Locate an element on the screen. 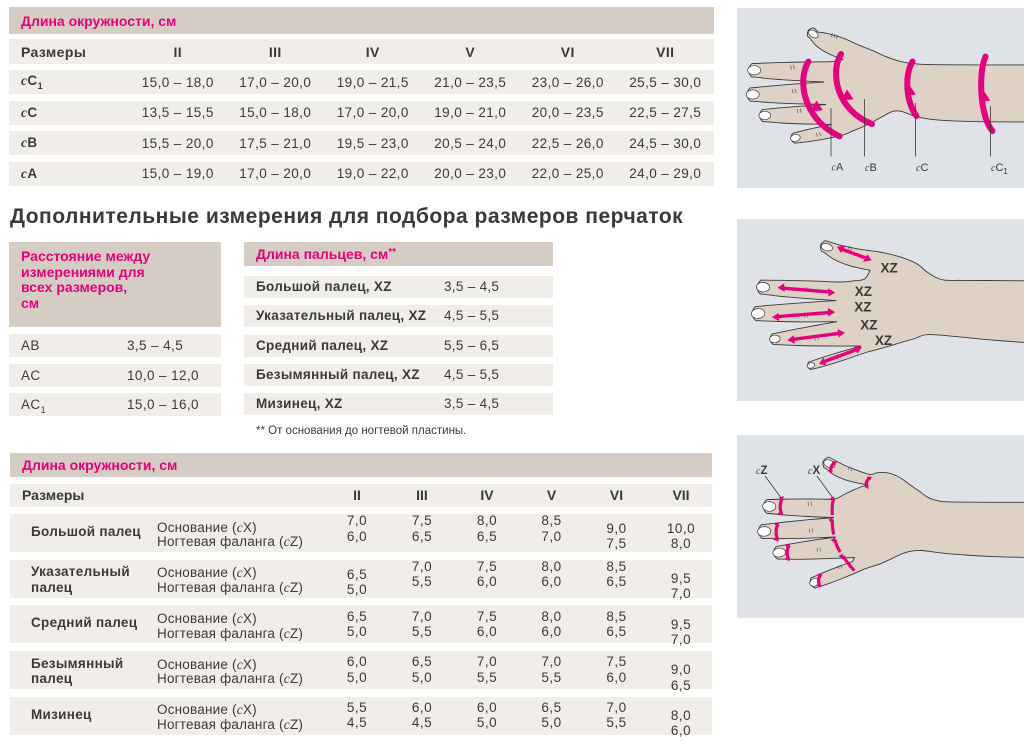 This screenshot has height=749, width=1024. svg-text: cC is located at coordinates (922, 168).